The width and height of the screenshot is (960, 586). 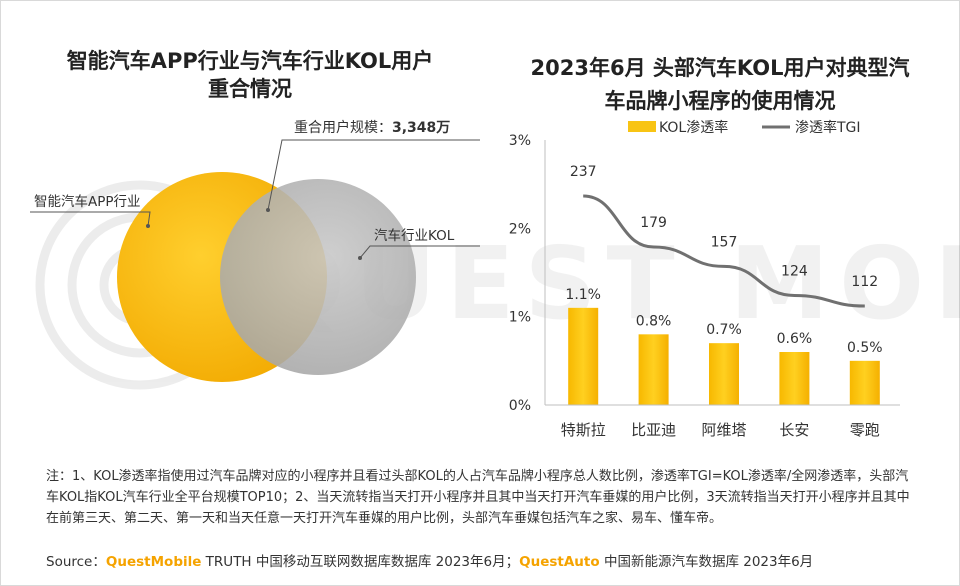 What do you see at coordinates (373, 175) in the screenshot?
I see `overlap-leader-line` at bounding box center [373, 175].